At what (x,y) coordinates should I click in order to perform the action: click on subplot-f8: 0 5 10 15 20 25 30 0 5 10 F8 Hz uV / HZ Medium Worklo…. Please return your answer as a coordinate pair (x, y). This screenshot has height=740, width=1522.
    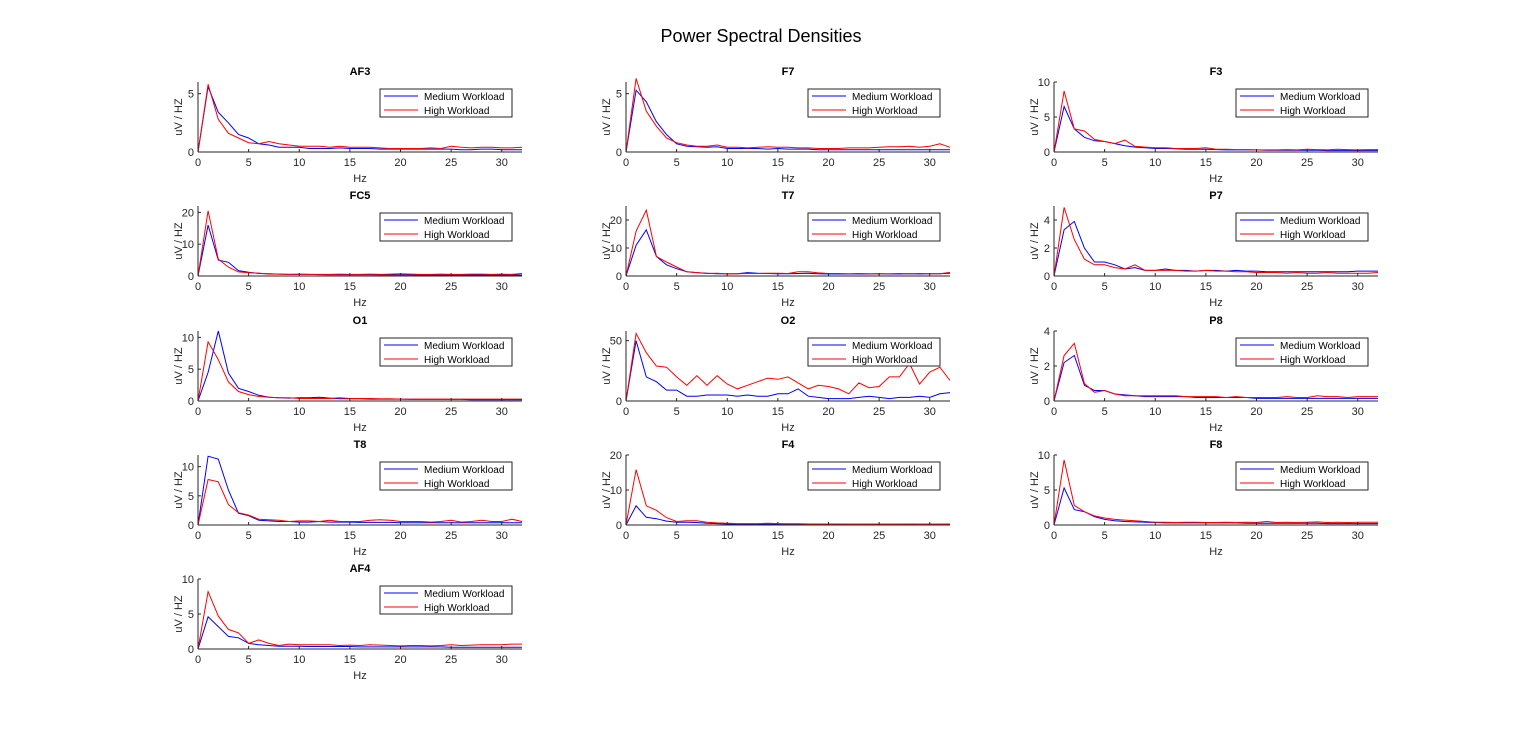
    Looking at the image, I should click on (1203, 498).